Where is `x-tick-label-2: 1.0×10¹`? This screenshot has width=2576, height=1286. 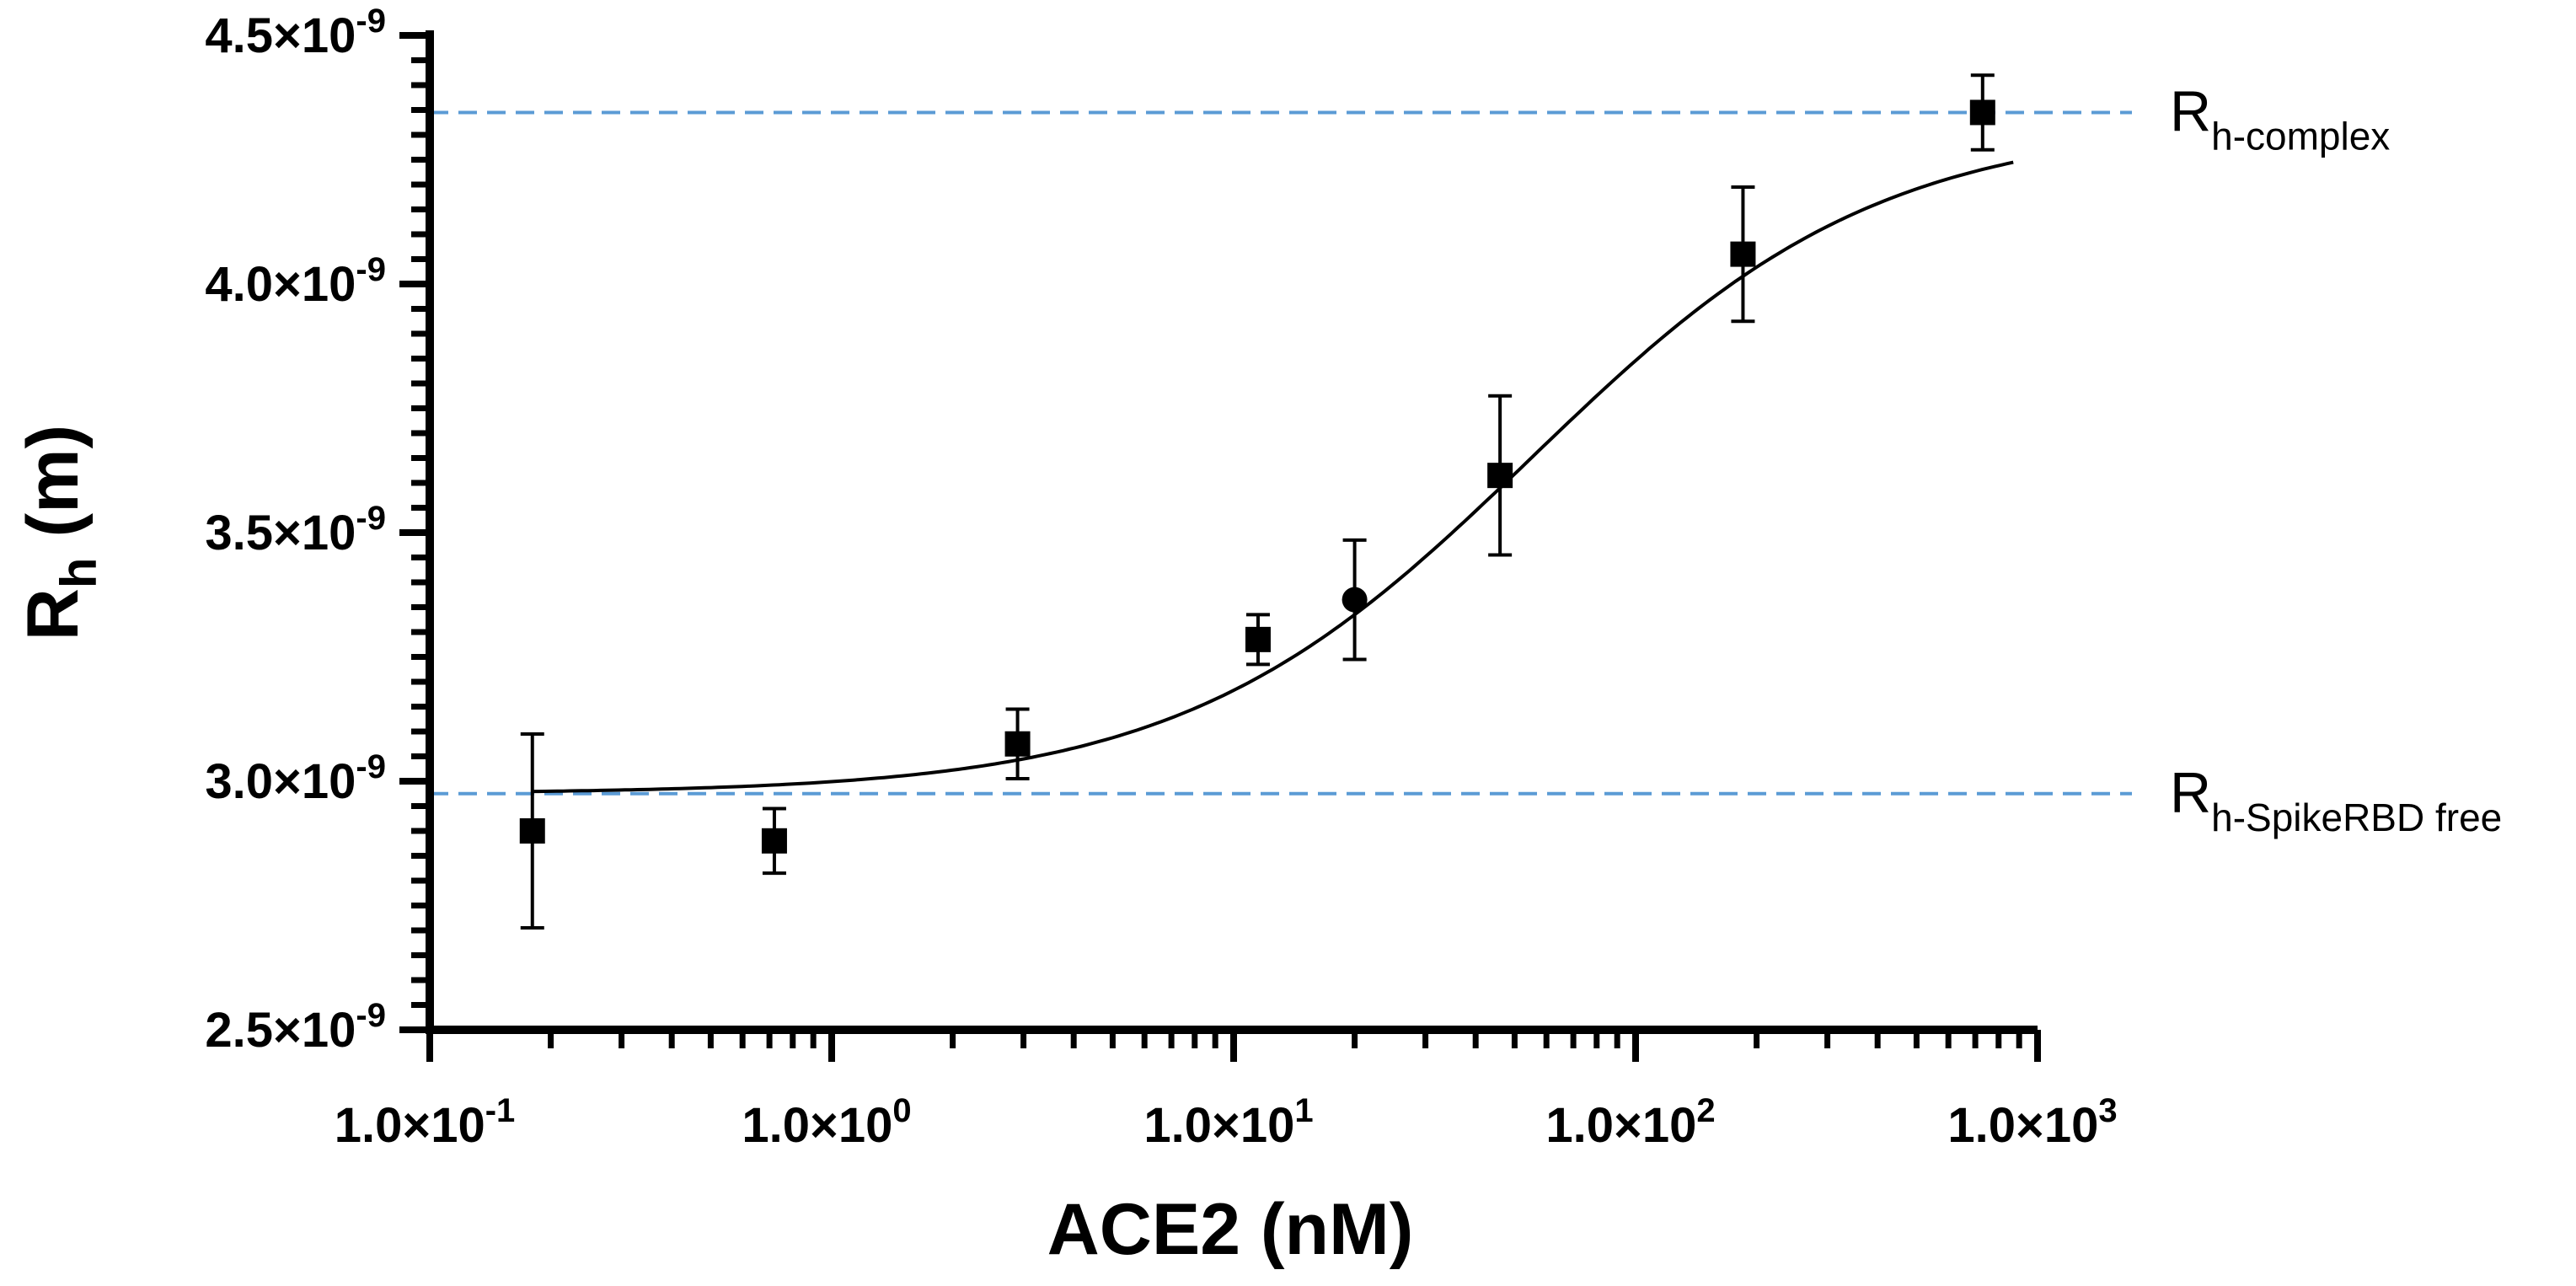 x-tick-label-2: 1.0×10¹ is located at coordinates (1228, 1122).